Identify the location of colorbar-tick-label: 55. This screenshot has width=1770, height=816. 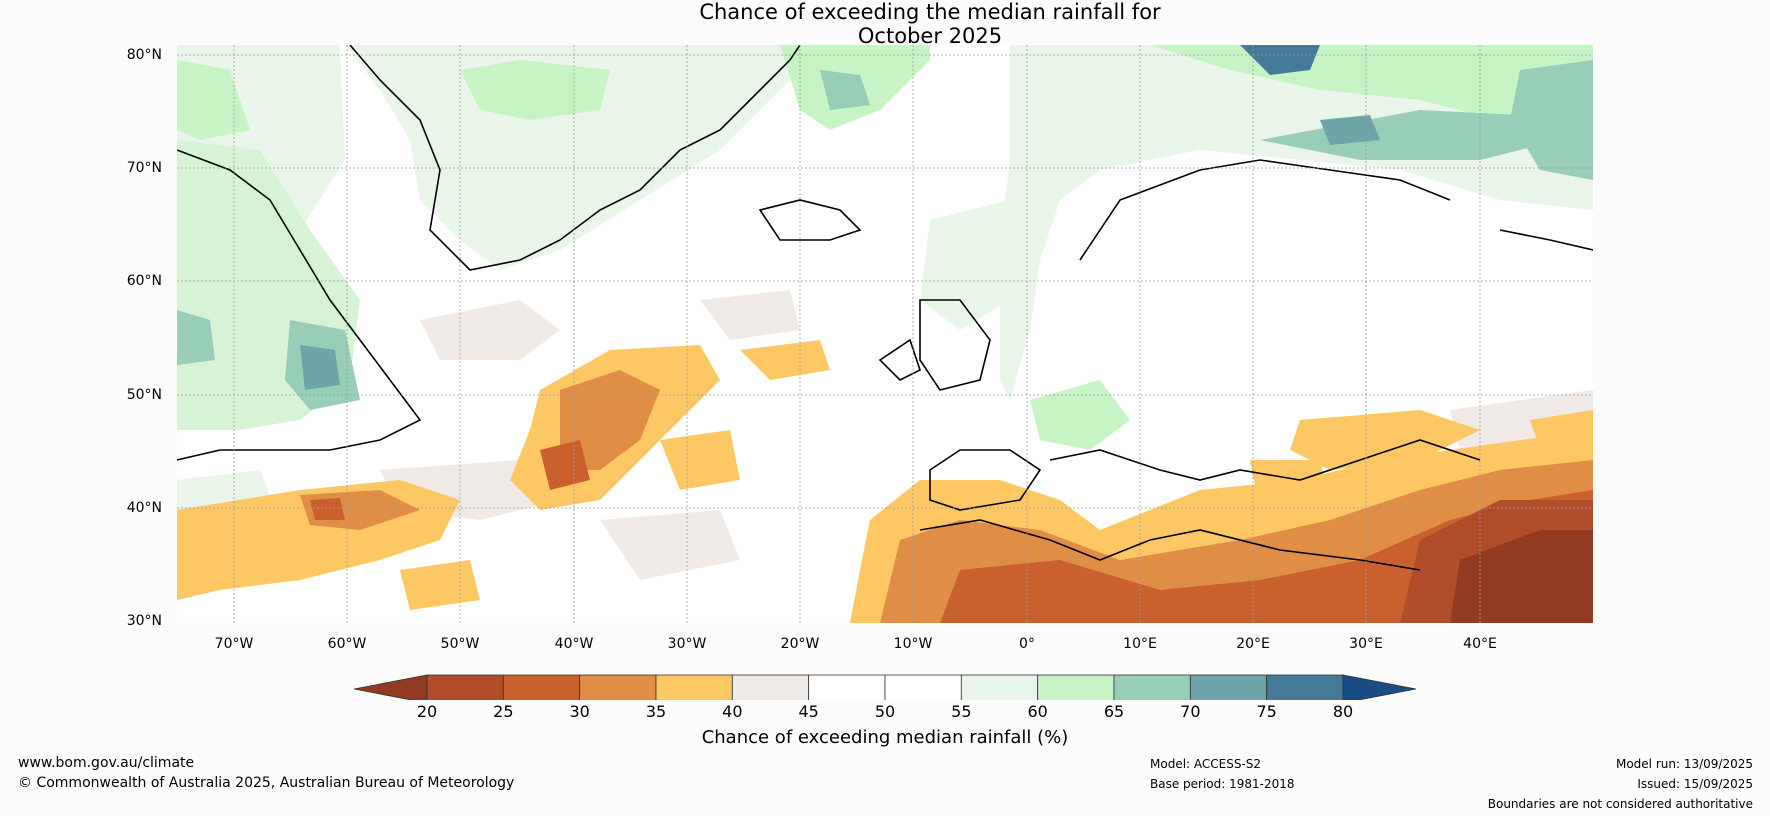
(961, 711).